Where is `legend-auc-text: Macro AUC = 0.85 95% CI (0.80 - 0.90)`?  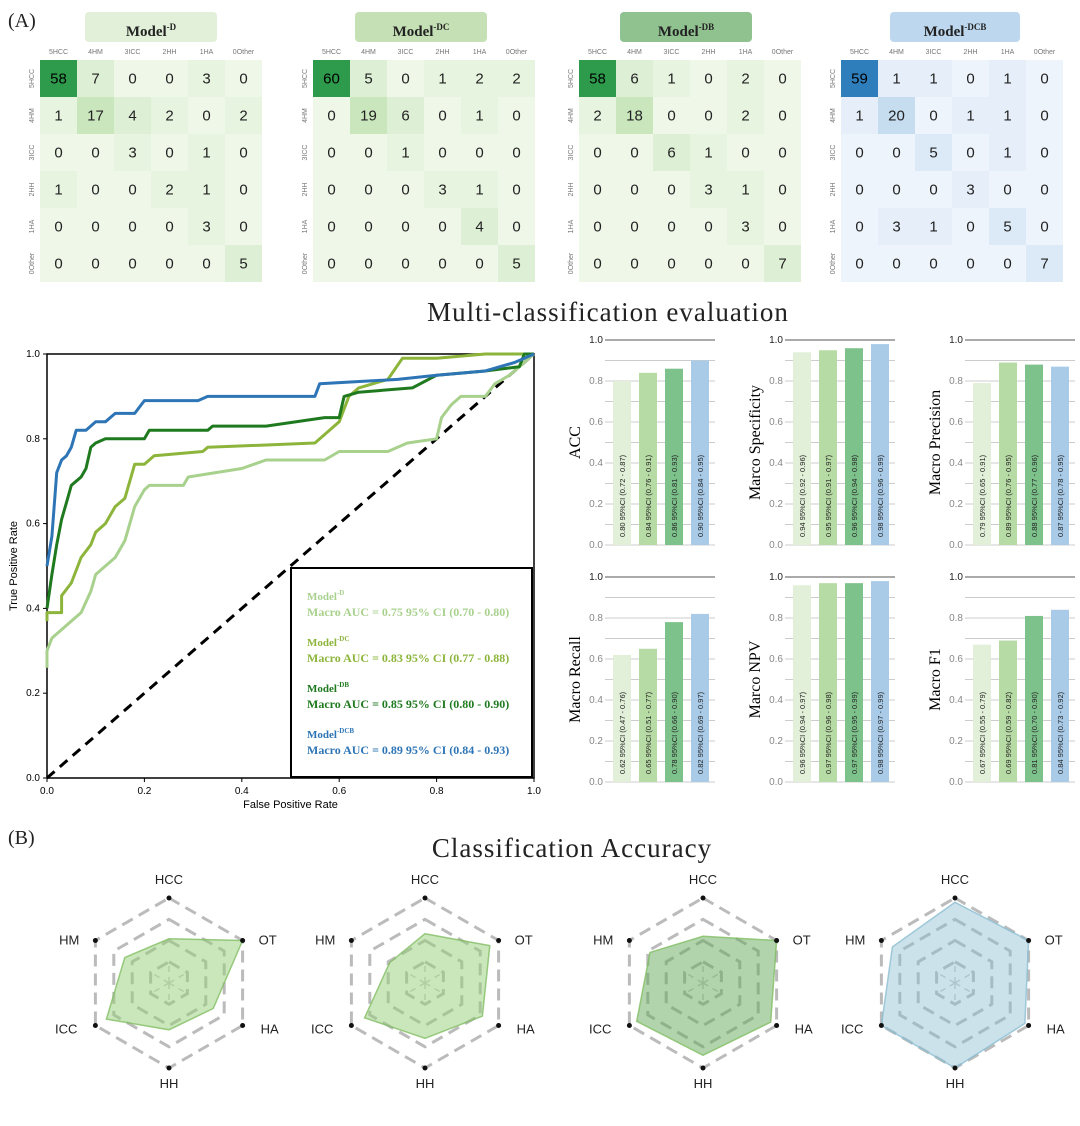 legend-auc-text: Macro AUC = 0.85 95% CI (0.80 - 0.90) is located at coordinates (408, 704).